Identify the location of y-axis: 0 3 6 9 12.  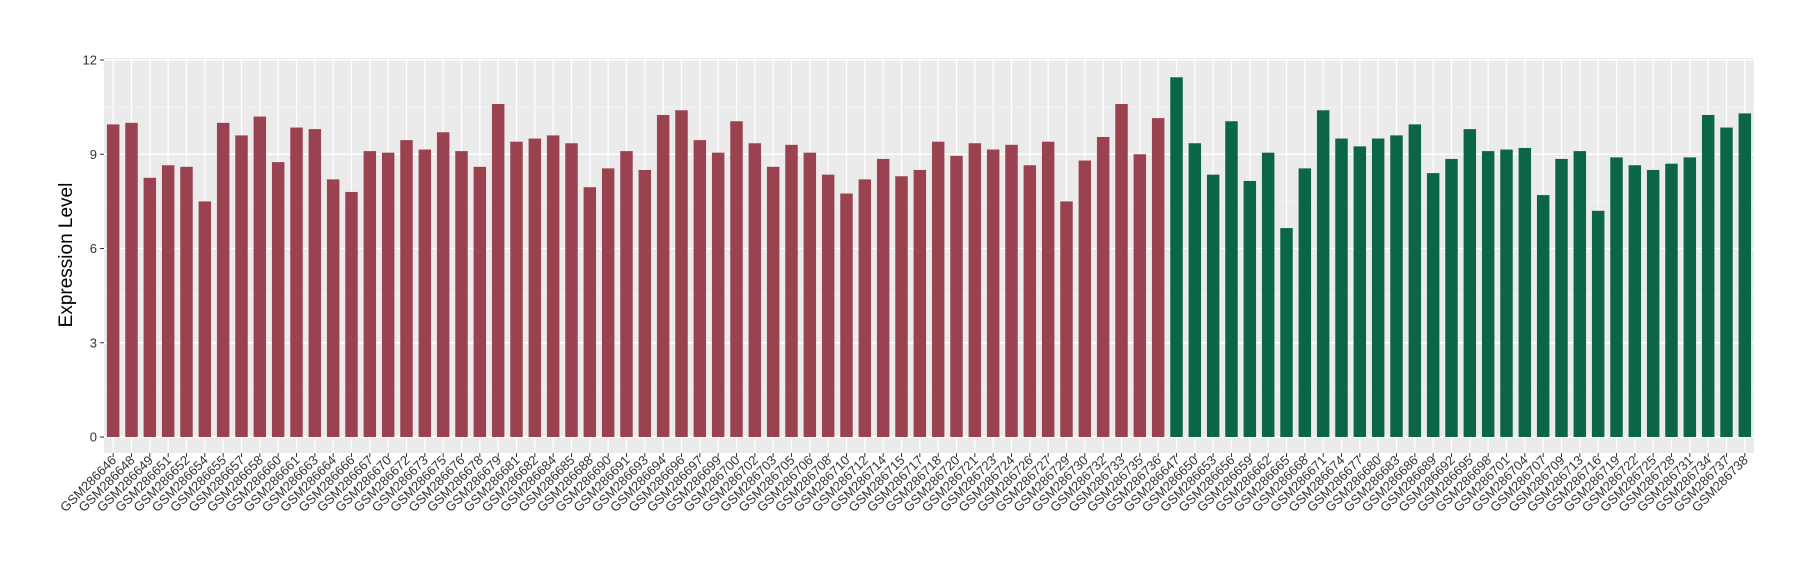
(93, 249).